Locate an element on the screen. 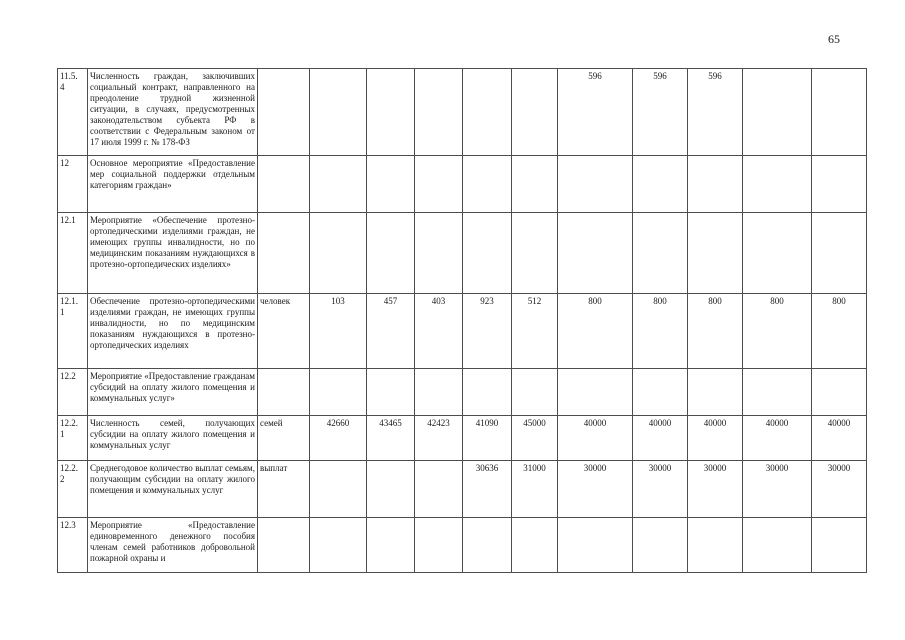 The image size is (905, 640). row-number: 11.5. 4 is located at coordinates (72, 112).